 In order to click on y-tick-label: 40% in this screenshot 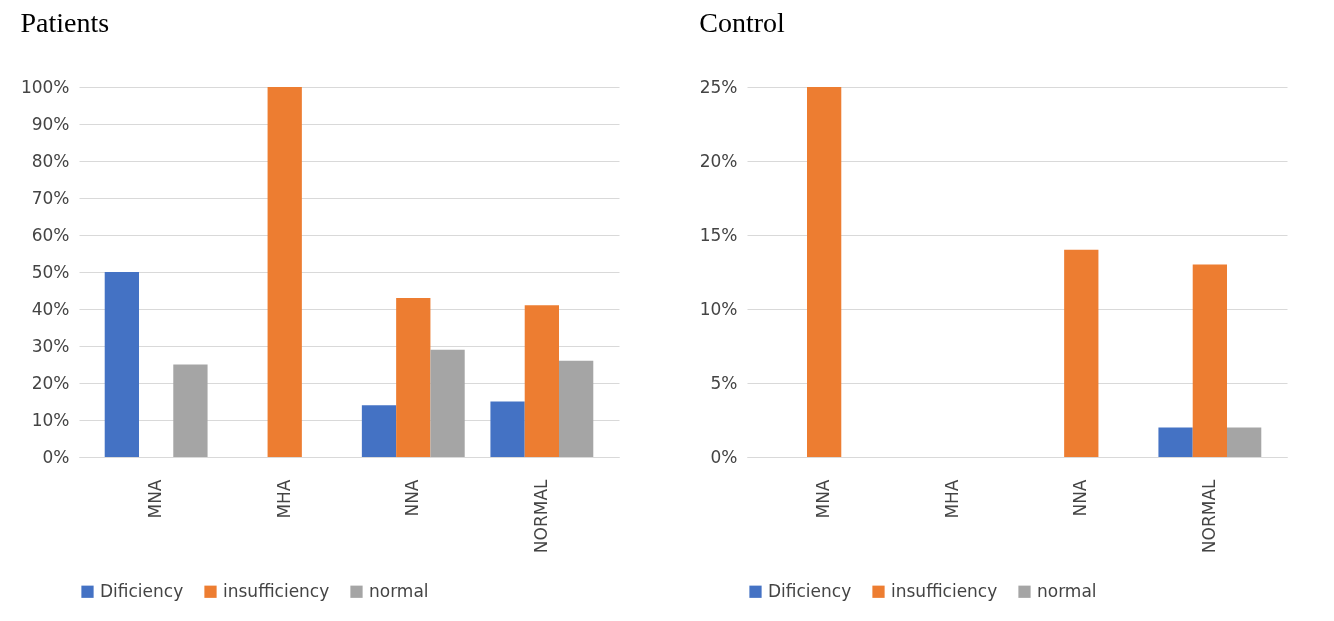, I will do `click(50, 308)`.